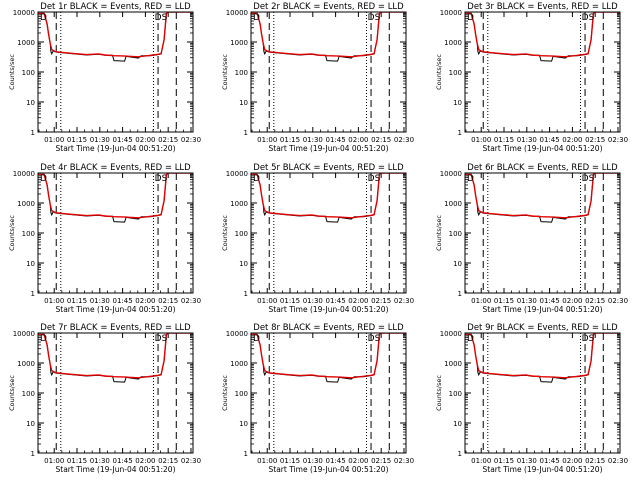  Describe the element at coordinates (115, 328) in the screenshot. I see `panel-title: Det 7r BLACK = Events, RED = LLD` at that location.